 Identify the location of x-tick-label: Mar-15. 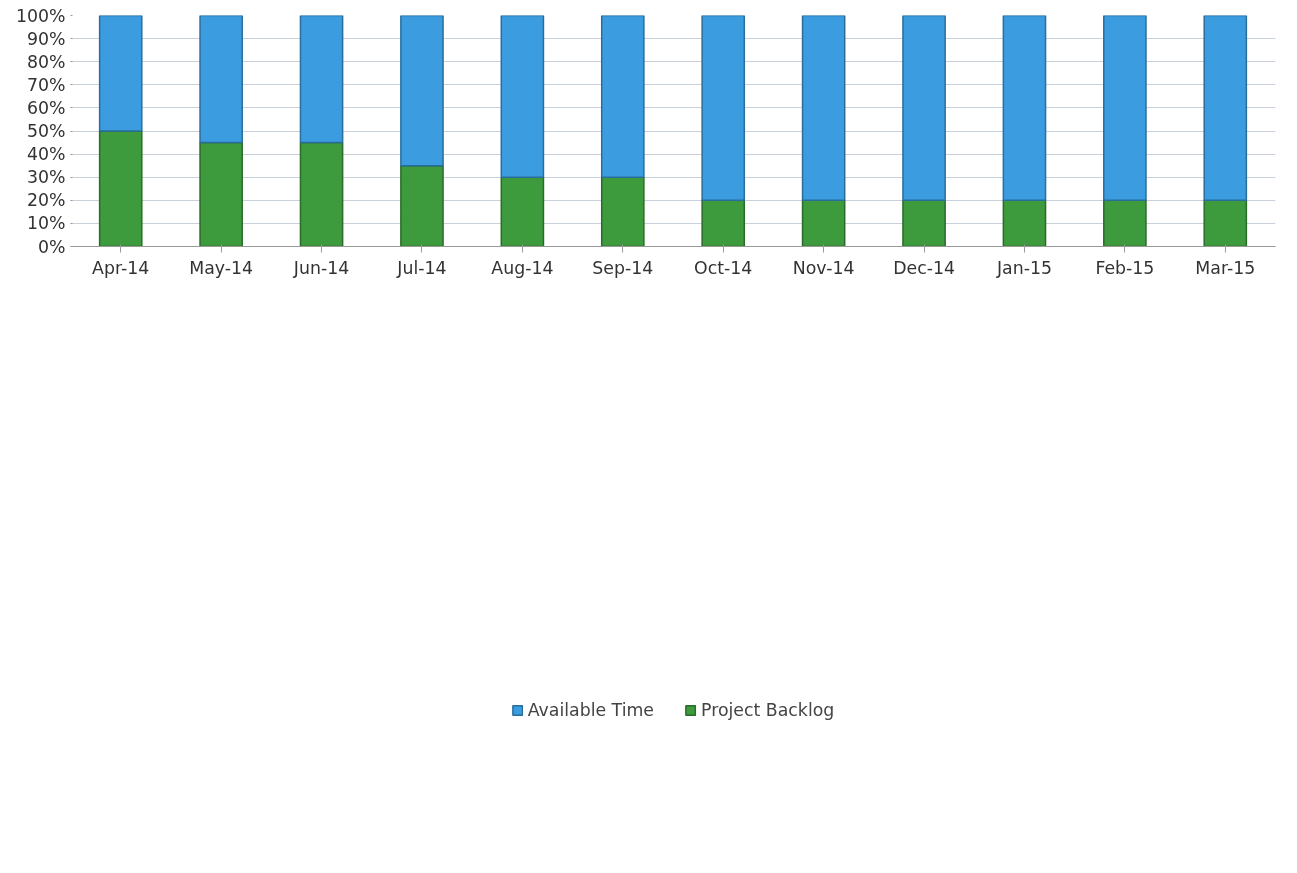
(1225, 267).